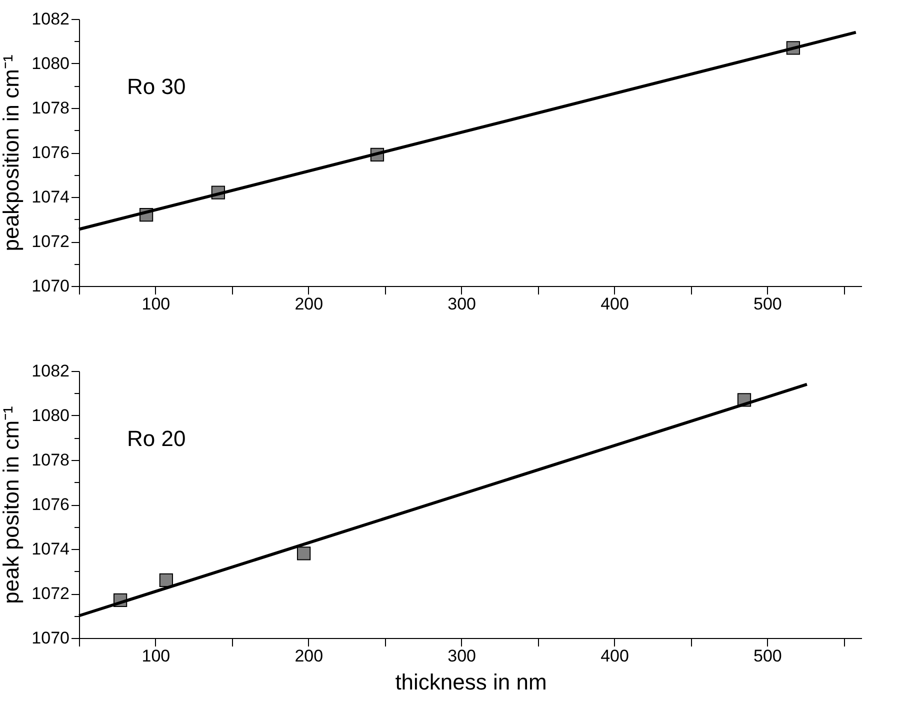 The image size is (915, 704). Describe the element at coordinates (156, 438) in the screenshot. I see `annotation: Ro 20` at that location.